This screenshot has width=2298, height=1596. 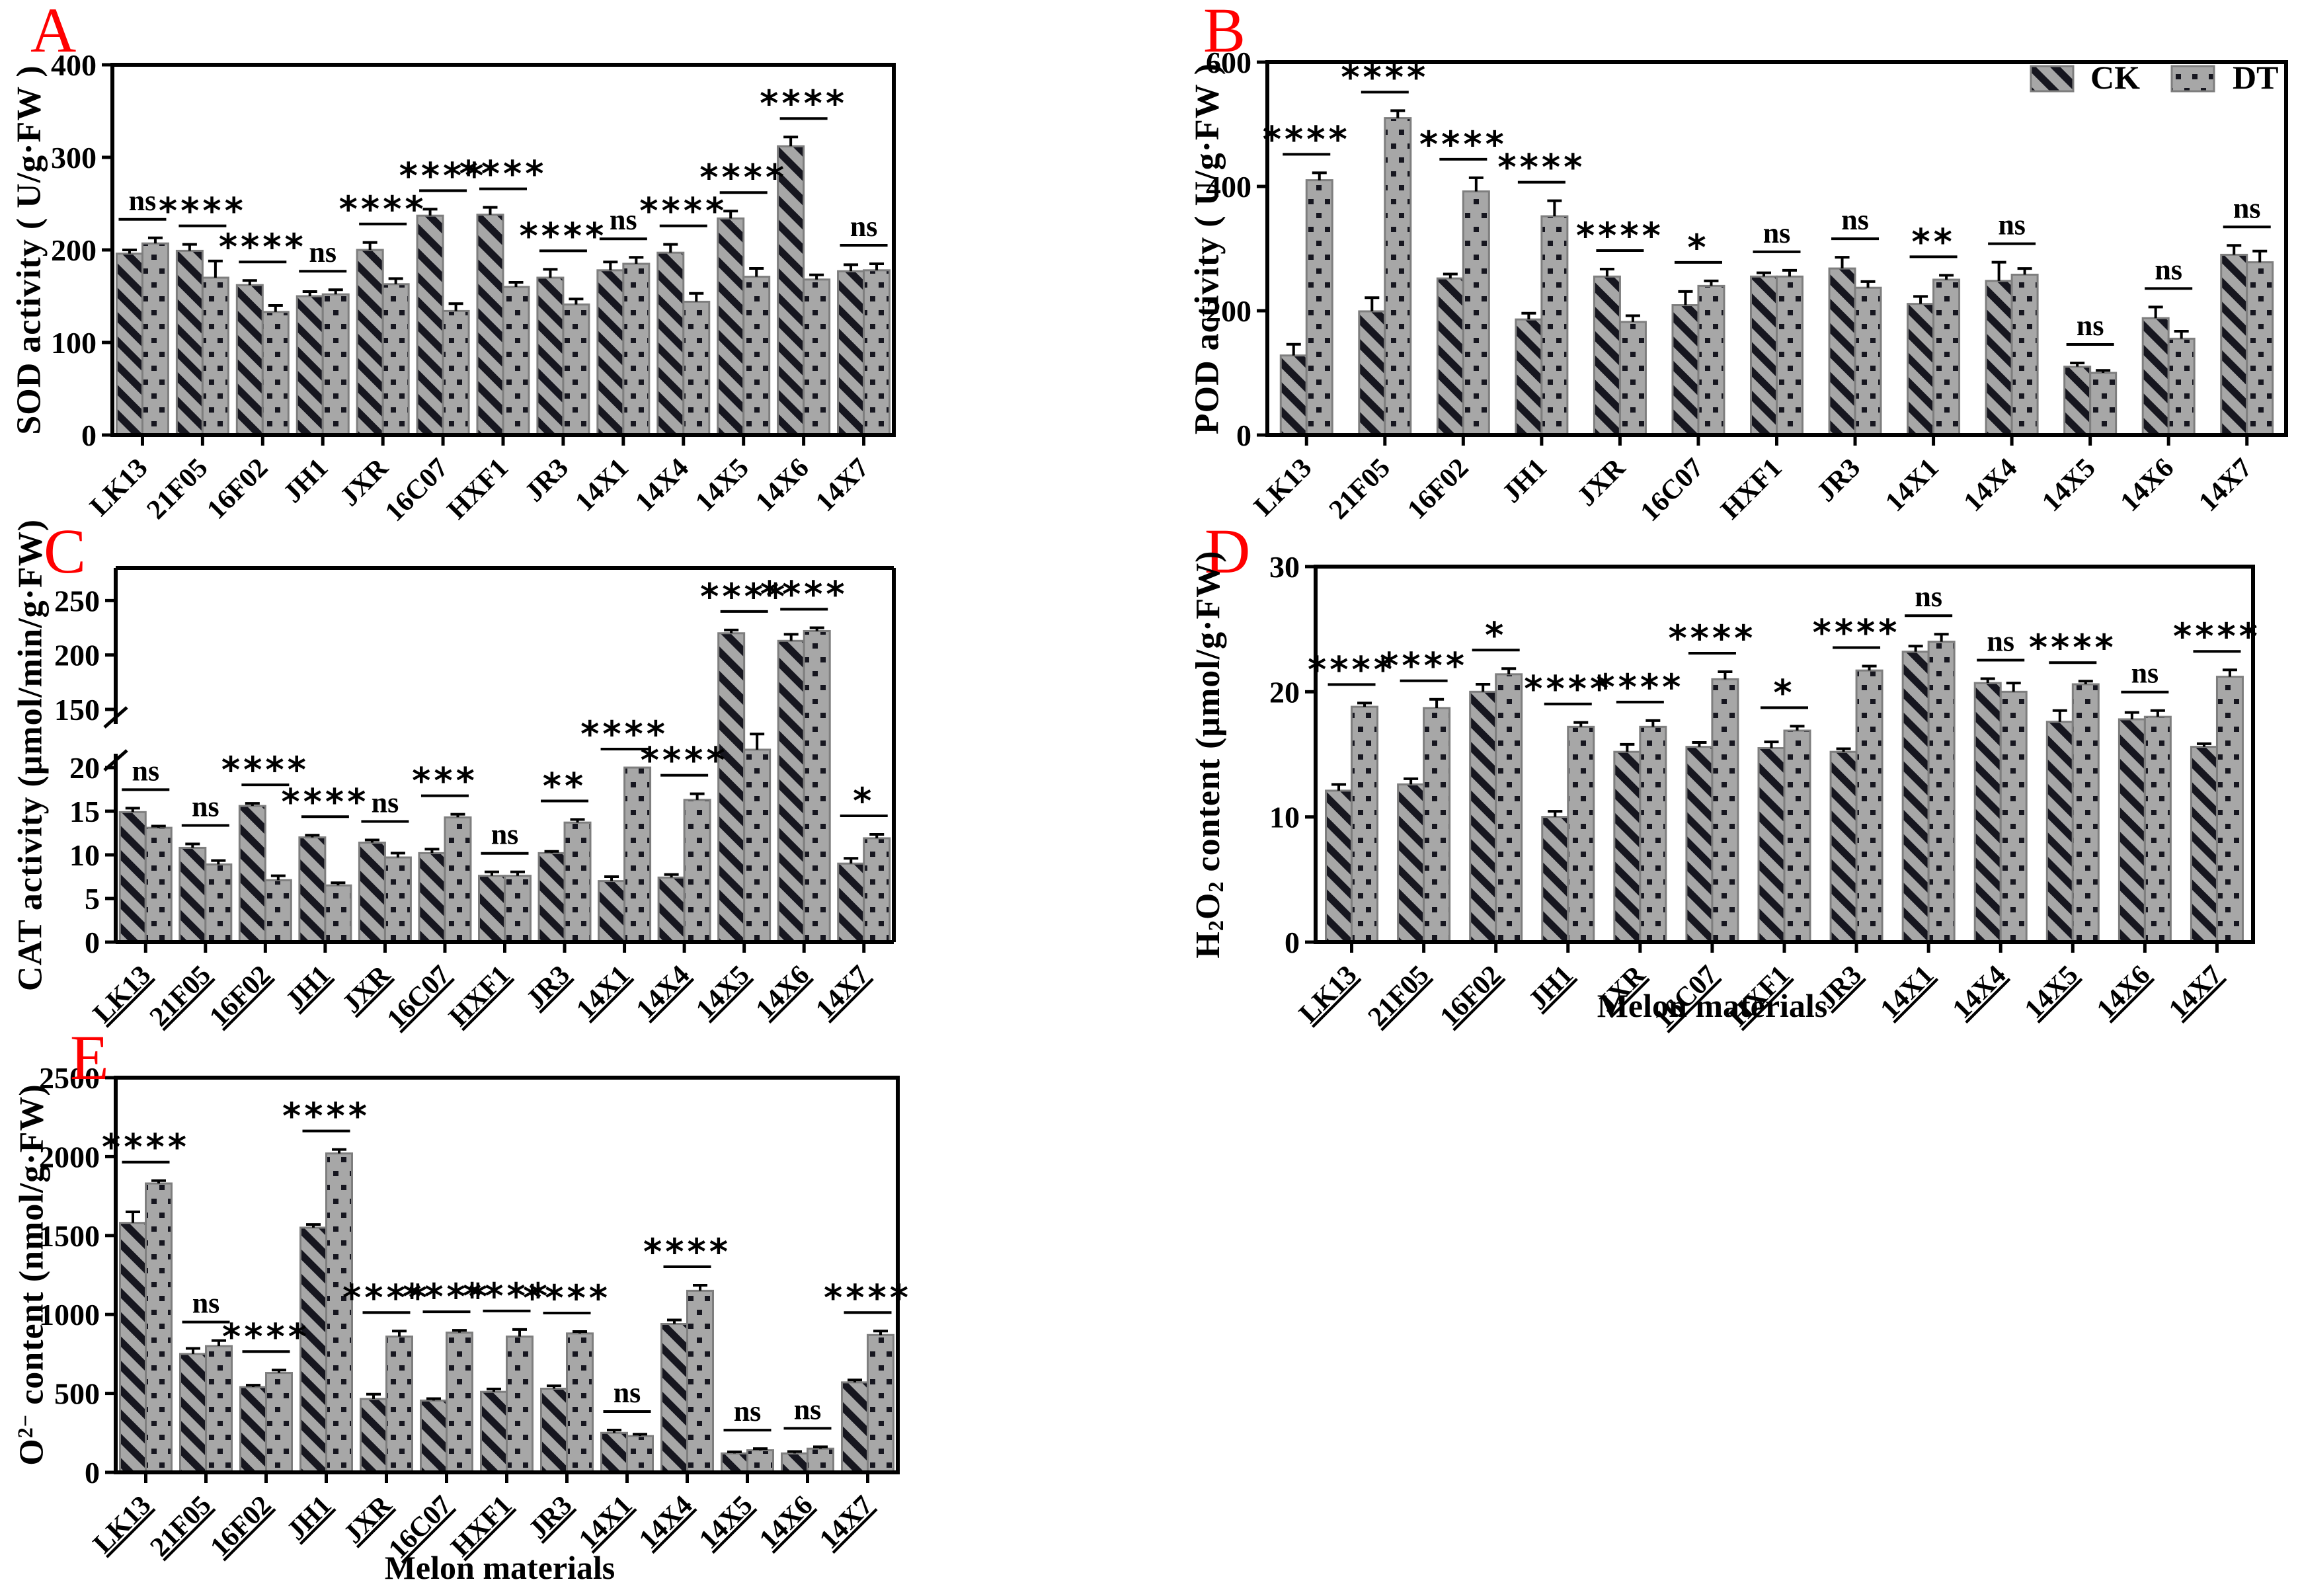 What do you see at coordinates (2217, 636) in the screenshot?
I see `sig-label-14X7: ****` at bounding box center [2217, 636].